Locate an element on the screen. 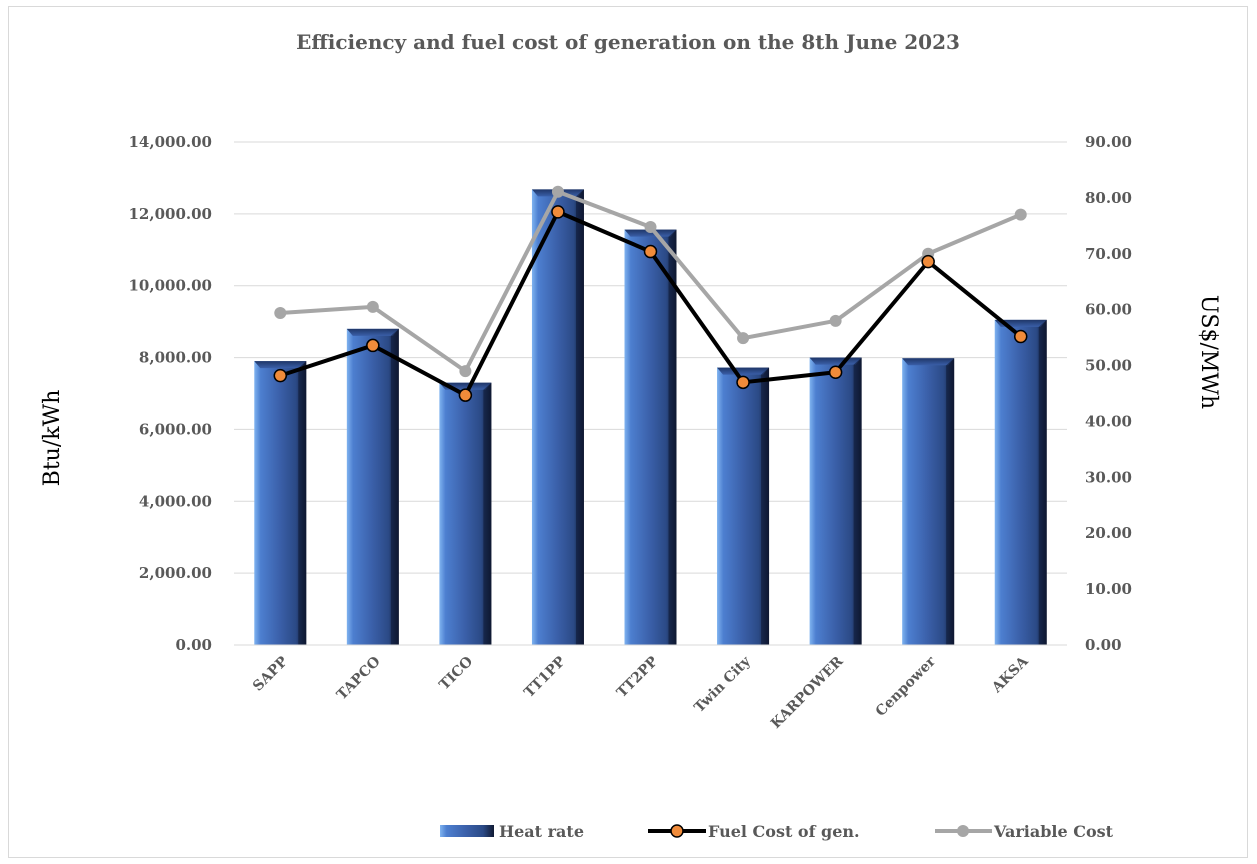 This screenshot has height=864, width=1257. x-category-label: Cenpower is located at coordinates (906, 686).